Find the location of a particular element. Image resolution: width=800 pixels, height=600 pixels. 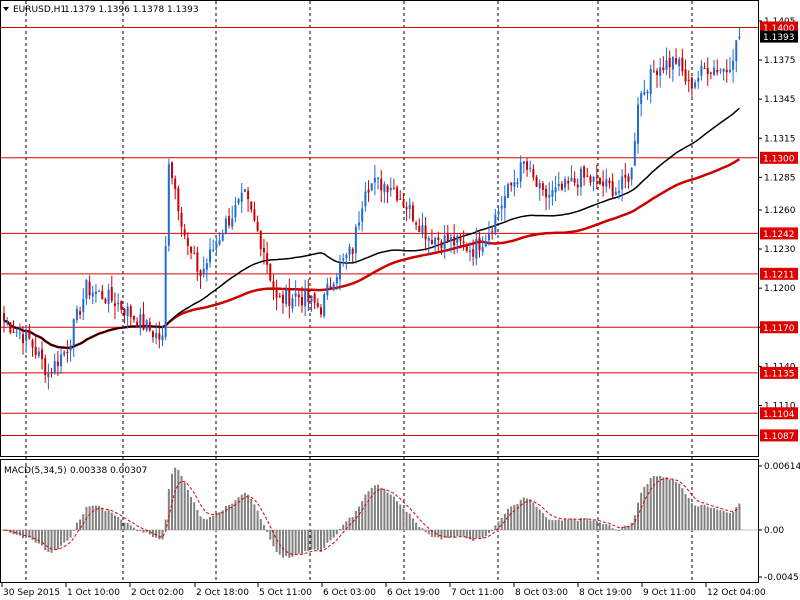

dropdown-triangle-icon is located at coordinates (6, 9).